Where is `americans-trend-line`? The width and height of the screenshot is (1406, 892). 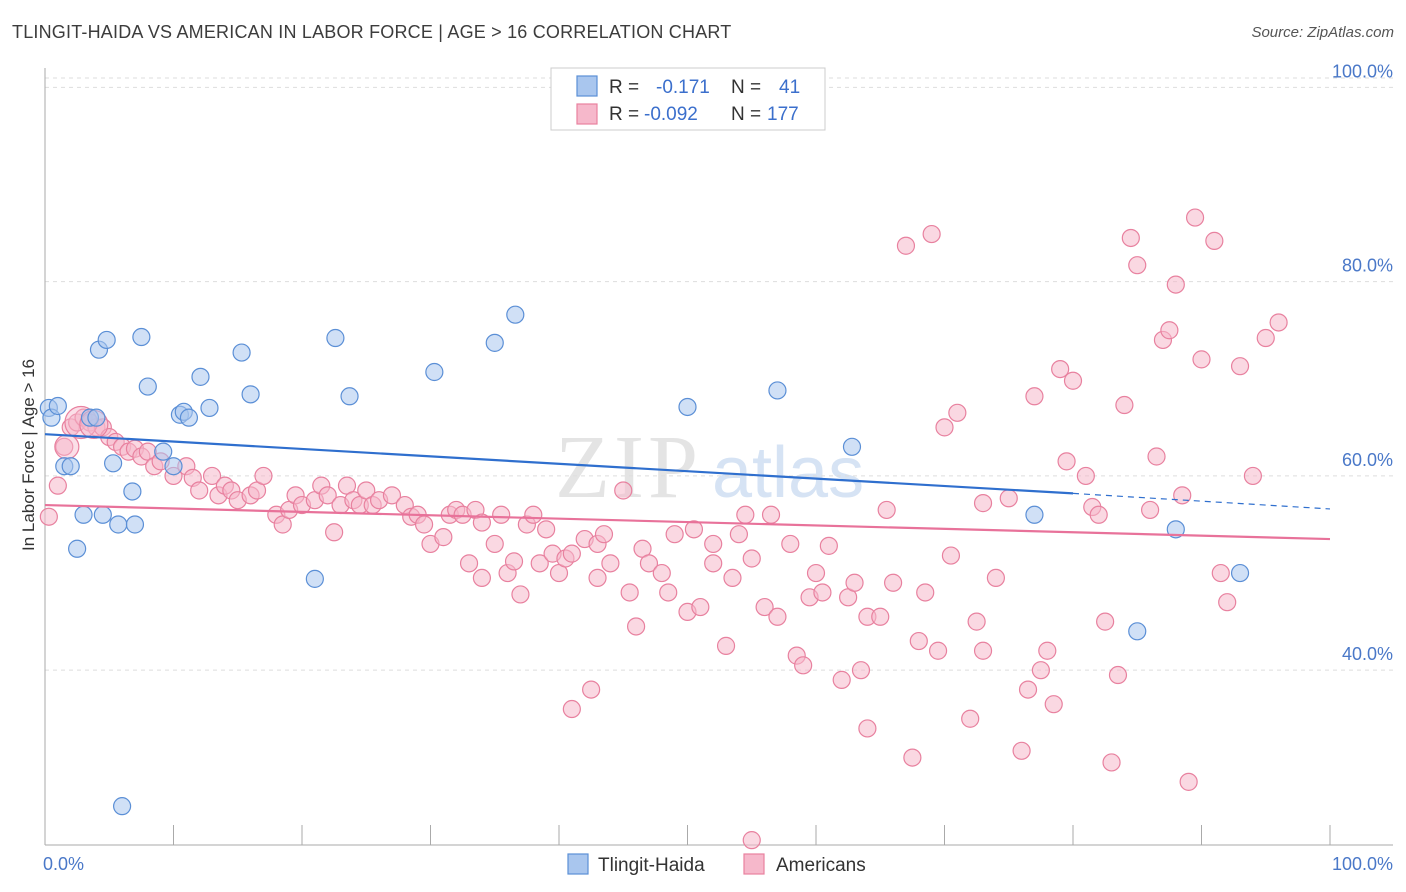 americans-trend-line is located at coordinates (687, 522).